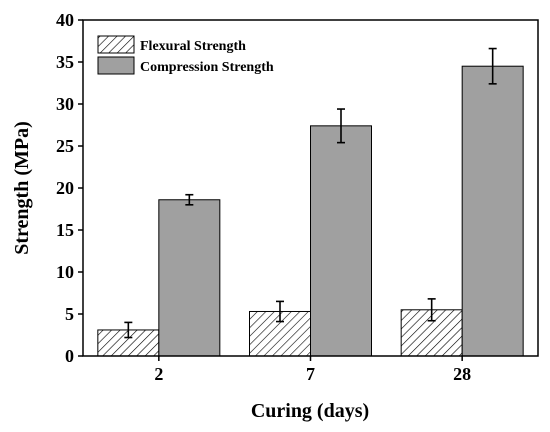 The image size is (550, 432). Describe the element at coordinates (65, 188) in the screenshot. I see `y-tick-label: 20` at that location.